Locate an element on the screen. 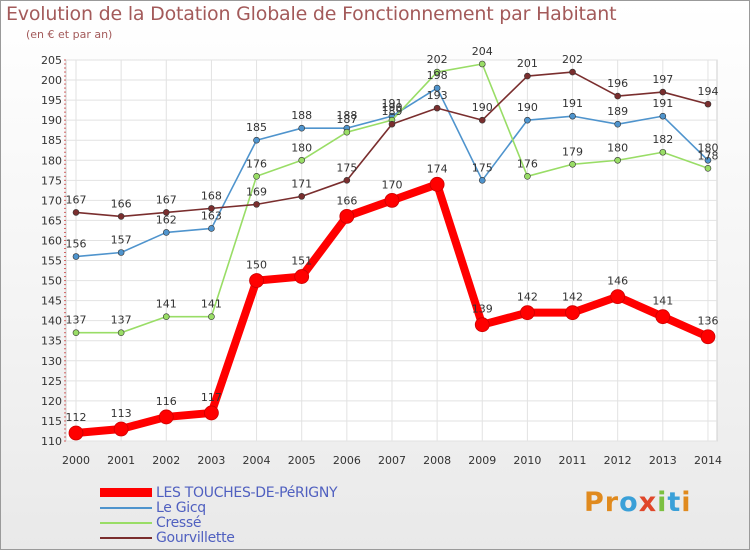 The height and width of the screenshot is (550, 750). data-label-les-touches-de-p-rigny: 141 is located at coordinates (662, 301).